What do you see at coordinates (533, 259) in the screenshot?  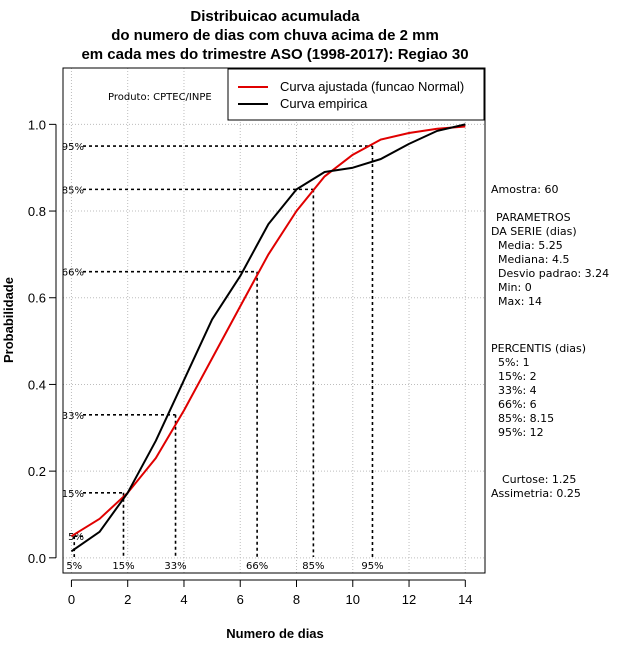 I see `stat-mediana: Mediana: 4.5` at bounding box center [533, 259].